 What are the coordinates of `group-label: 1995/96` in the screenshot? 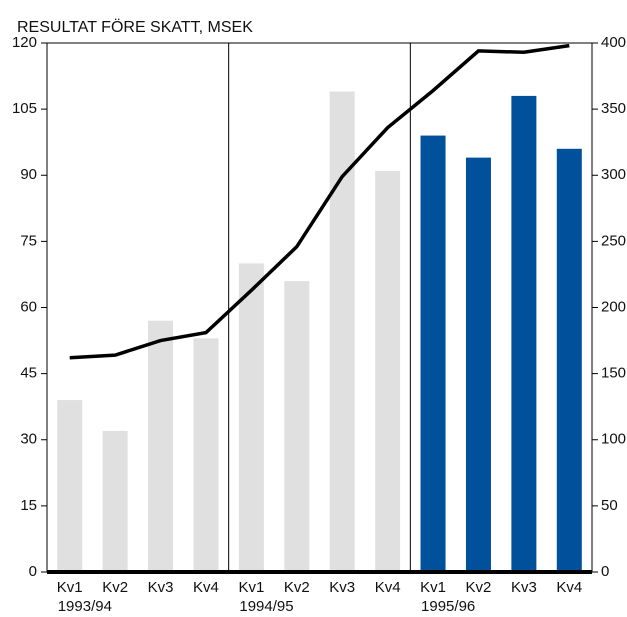 It's located at (448, 606).